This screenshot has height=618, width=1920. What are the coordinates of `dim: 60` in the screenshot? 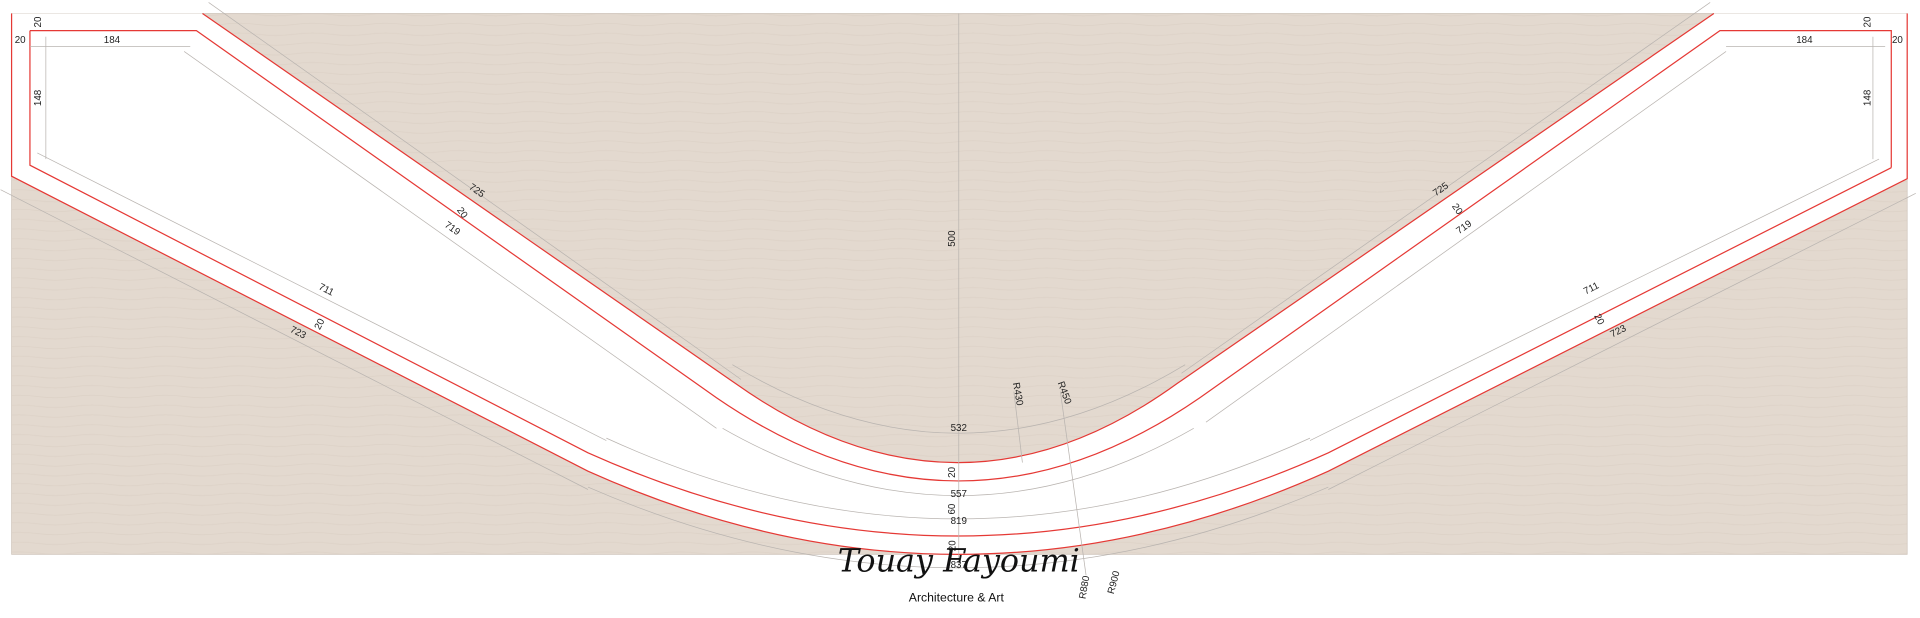 It's located at (952, 508).